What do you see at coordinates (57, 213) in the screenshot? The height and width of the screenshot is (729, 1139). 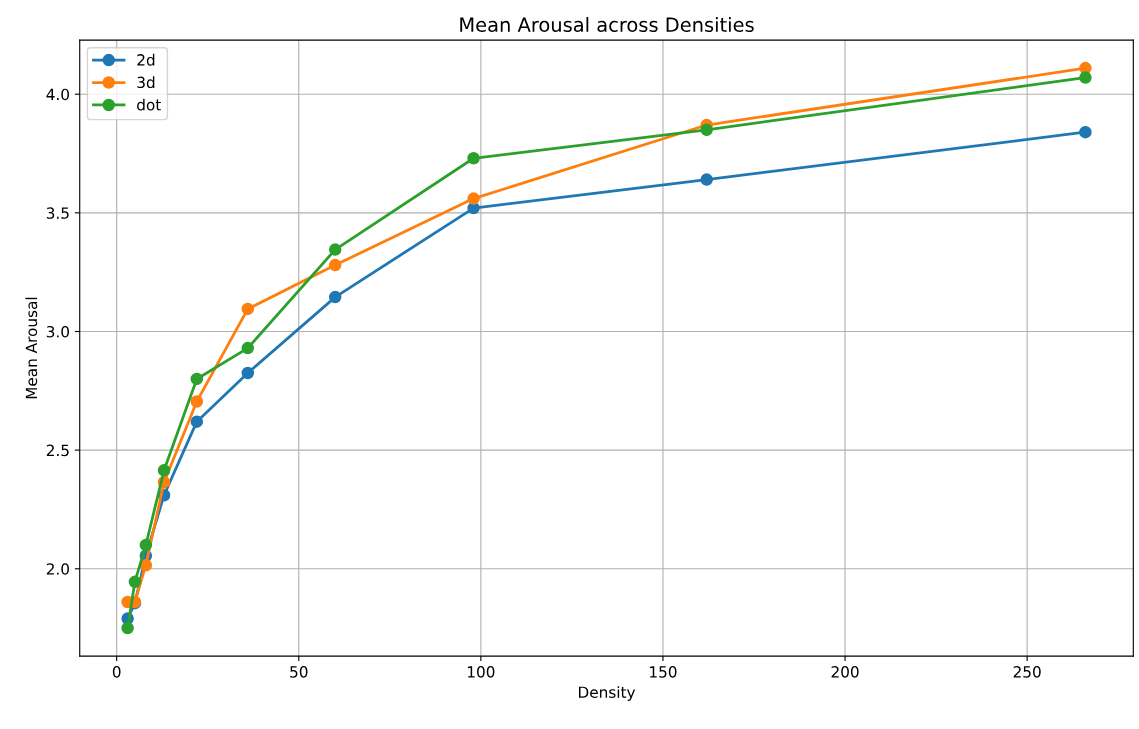 I see `y-tick-label: 3.5` at bounding box center [57, 213].